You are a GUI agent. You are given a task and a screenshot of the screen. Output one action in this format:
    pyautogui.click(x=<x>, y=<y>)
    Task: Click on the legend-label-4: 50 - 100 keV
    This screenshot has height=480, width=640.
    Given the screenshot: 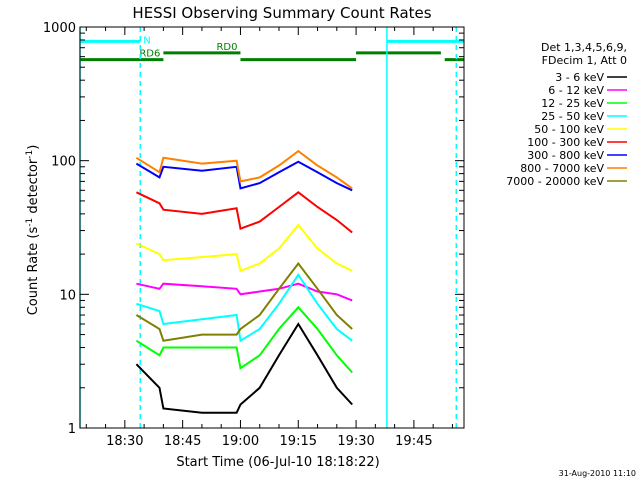 What is the action you would take?
    pyautogui.click(x=569, y=129)
    